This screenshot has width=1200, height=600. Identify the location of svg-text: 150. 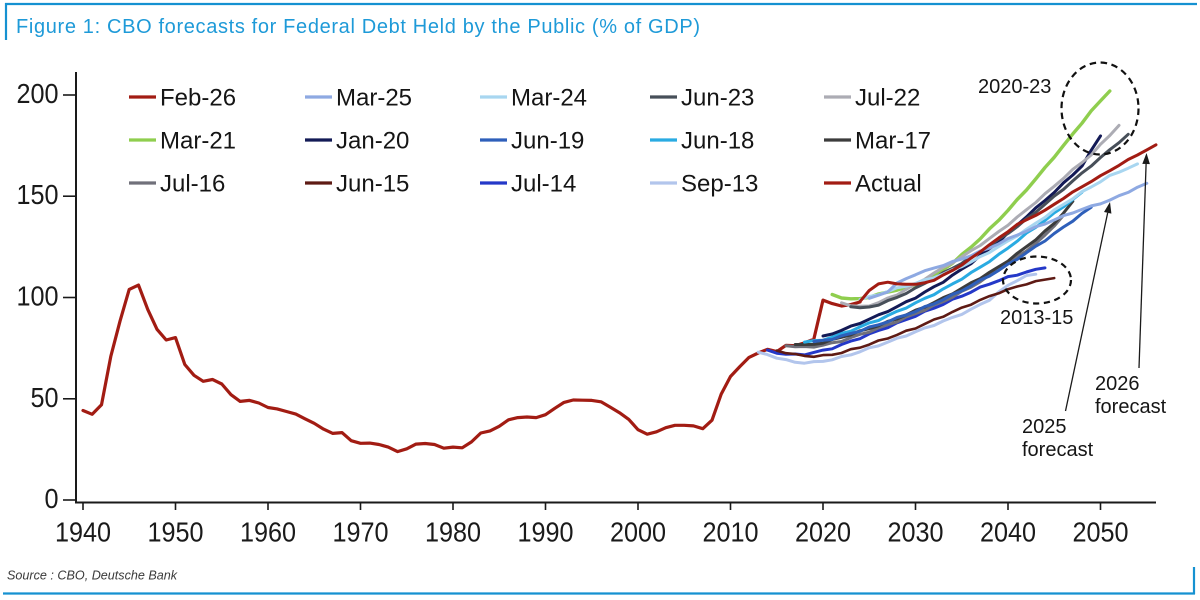
(37, 195).